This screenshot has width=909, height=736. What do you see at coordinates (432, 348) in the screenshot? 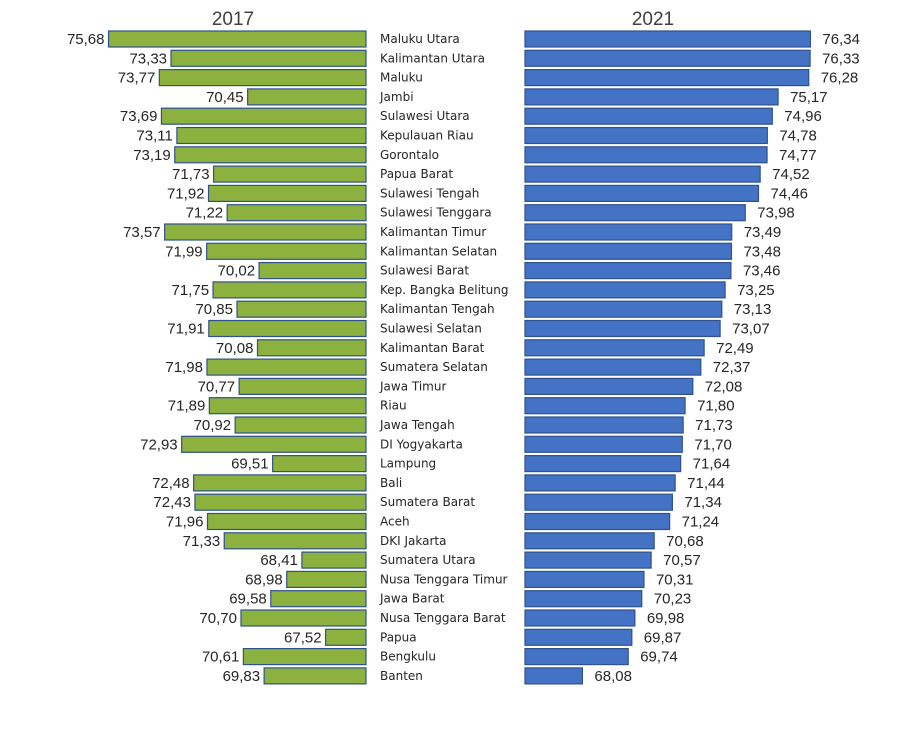
I see `category-label: Kalimantan Barat` at bounding box center [432, 348].